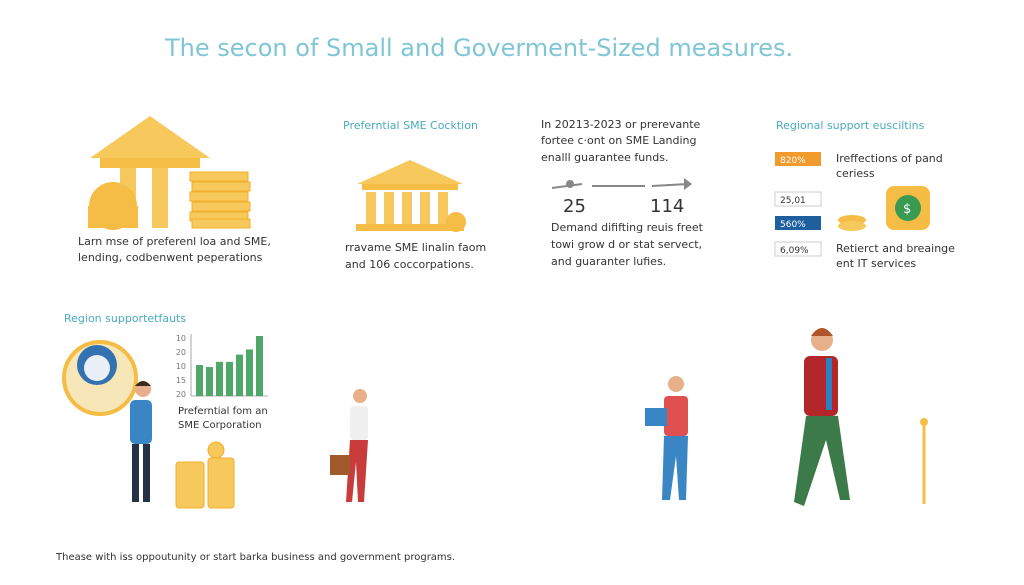 The width and height of the screenshot is (1024, 585). What do you see at coordinates (141, 441) in the screenshot?
I see `person-left` at bounding box center [141, 441].